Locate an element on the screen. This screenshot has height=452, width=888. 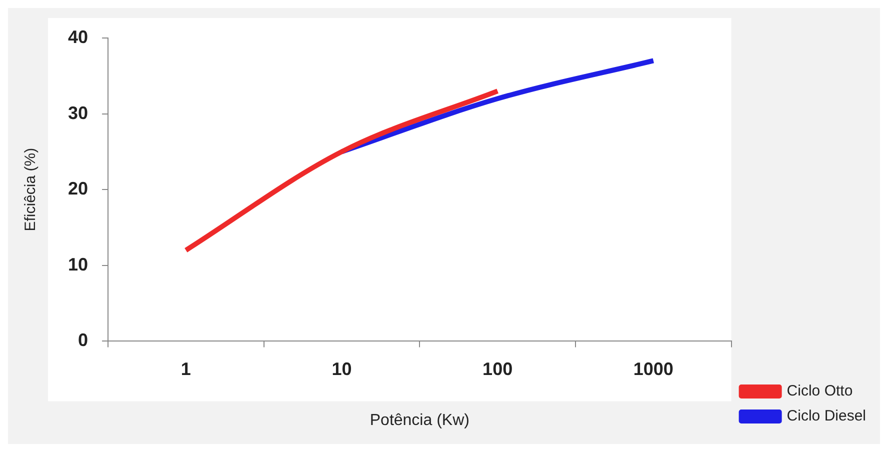
y-tick-label: 40 is located at coordinates (78, 36).